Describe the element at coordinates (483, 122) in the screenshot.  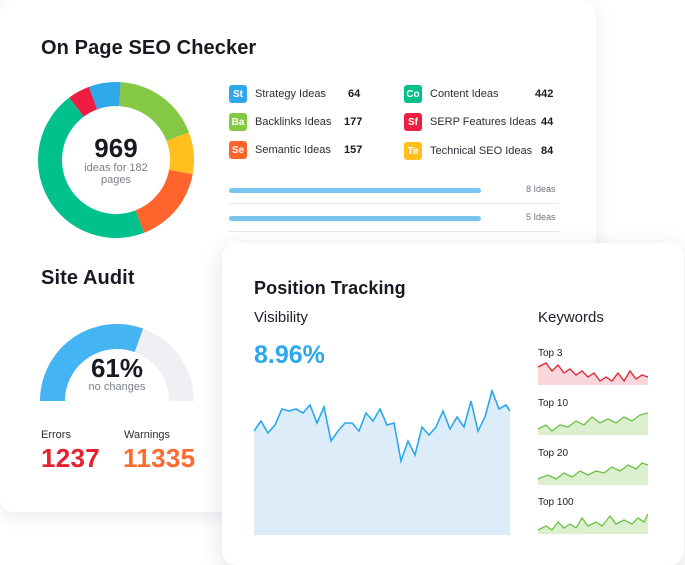
I see `legend-label: SERP Features Ideas` at that location.